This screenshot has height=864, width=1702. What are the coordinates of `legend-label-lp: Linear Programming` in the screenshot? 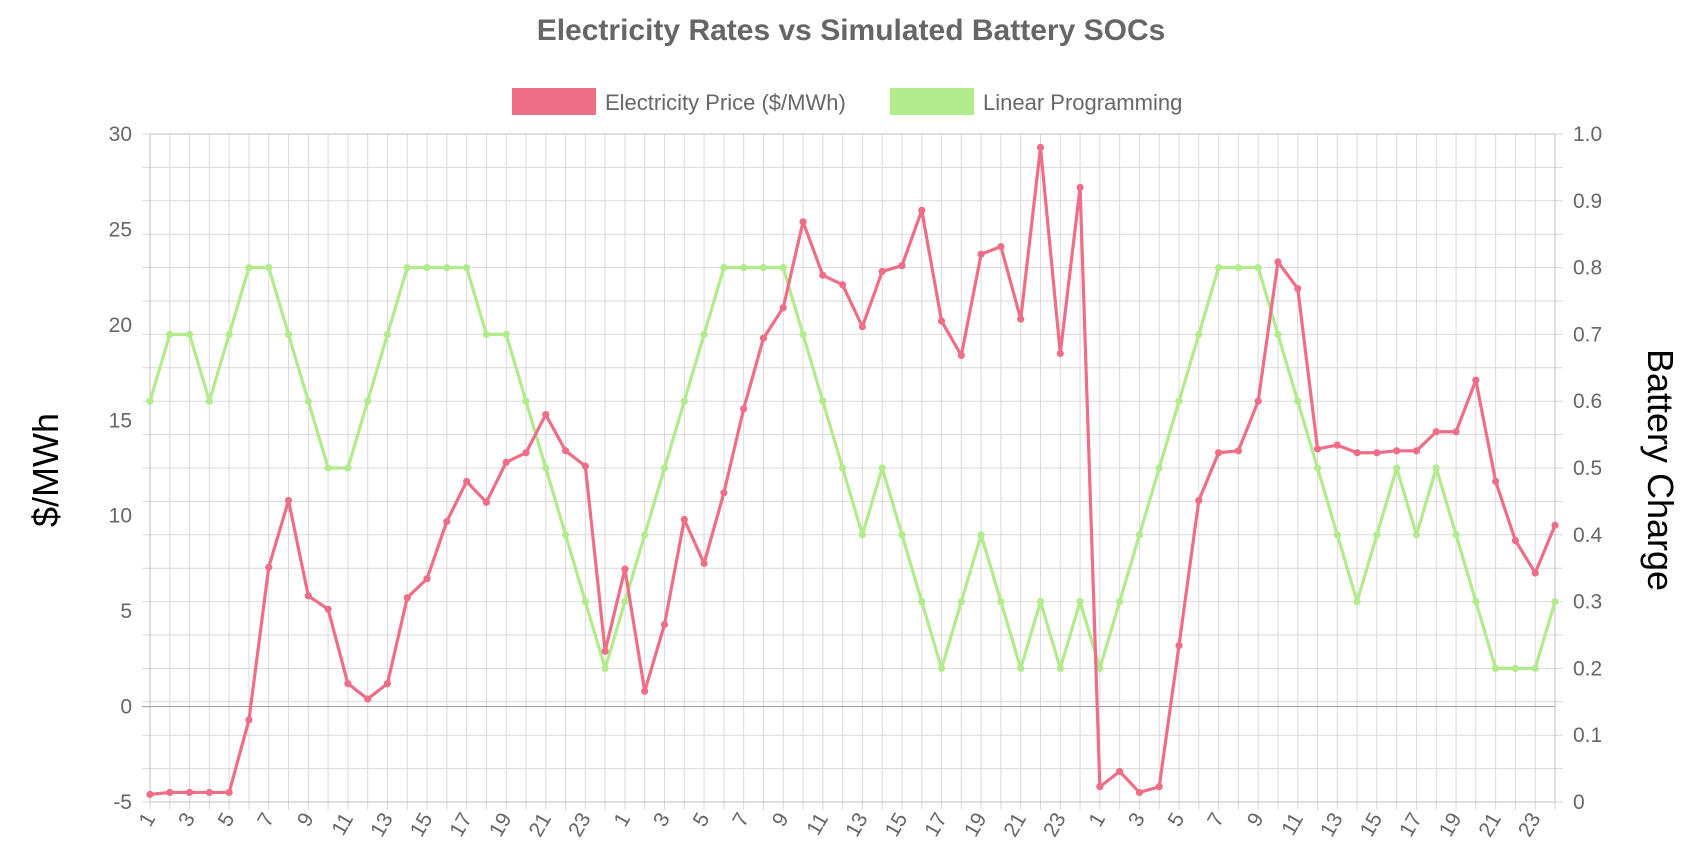 It's located at (1082, 102).